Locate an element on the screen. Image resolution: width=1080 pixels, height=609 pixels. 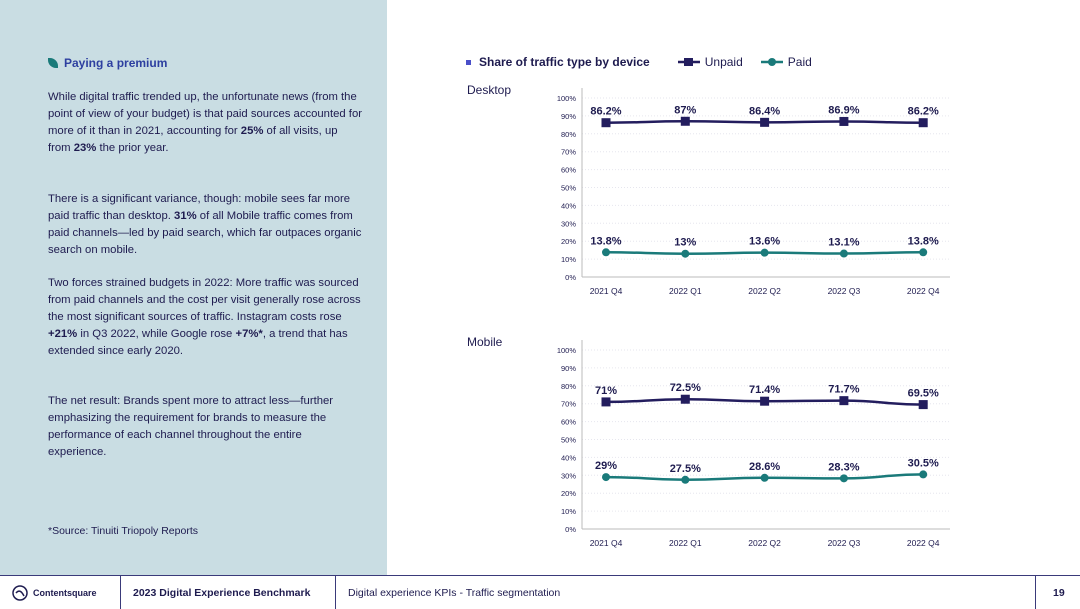
page-number: 19 is located at coordinates (1050, 592).